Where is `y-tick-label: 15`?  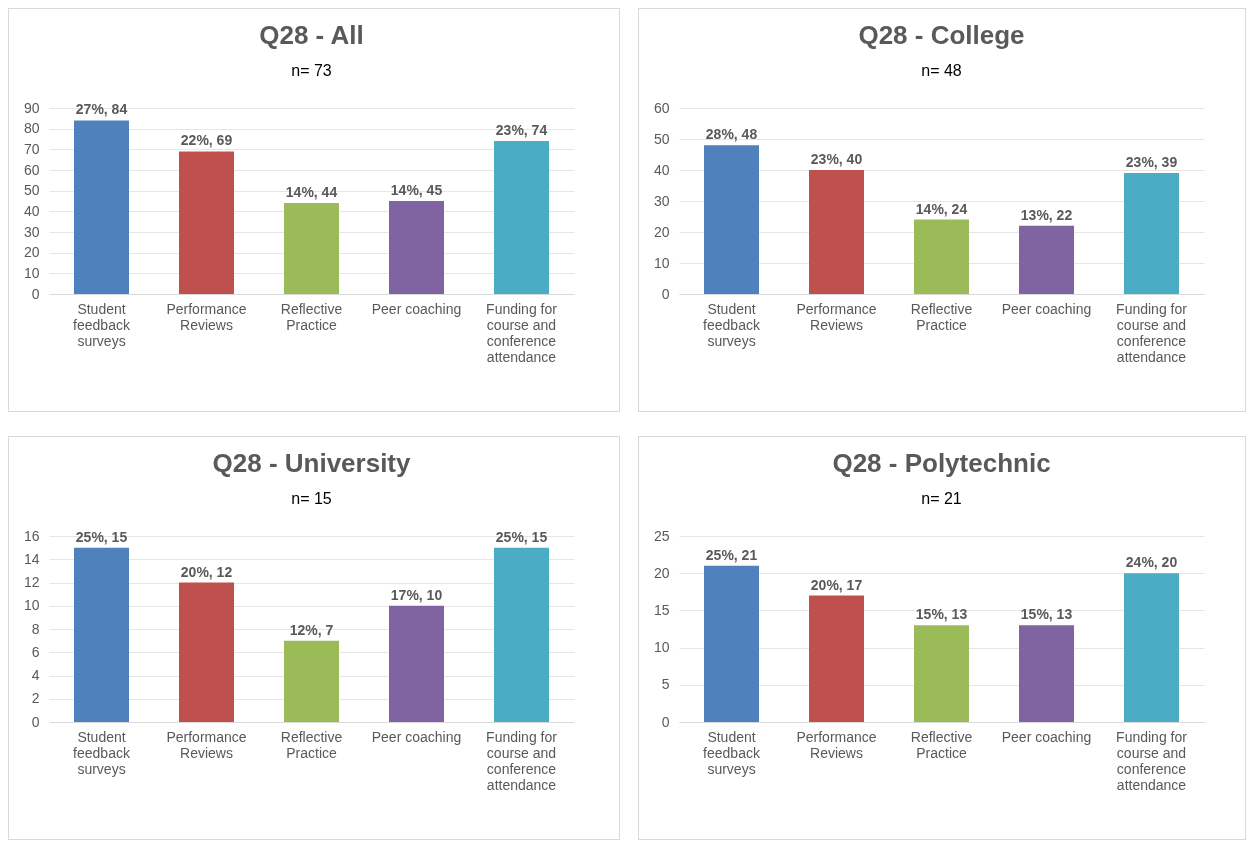 y-tick-label: 15 is located at coordinates (661, 609).